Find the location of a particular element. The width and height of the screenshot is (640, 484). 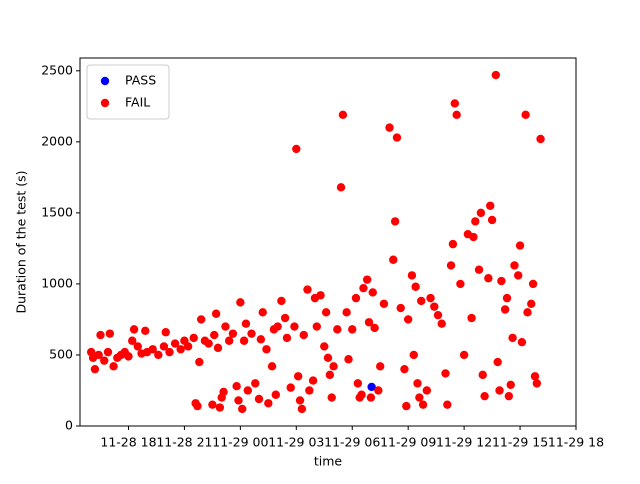

x-tick-label: 11-29 00 is located at coordinates (240, 442).